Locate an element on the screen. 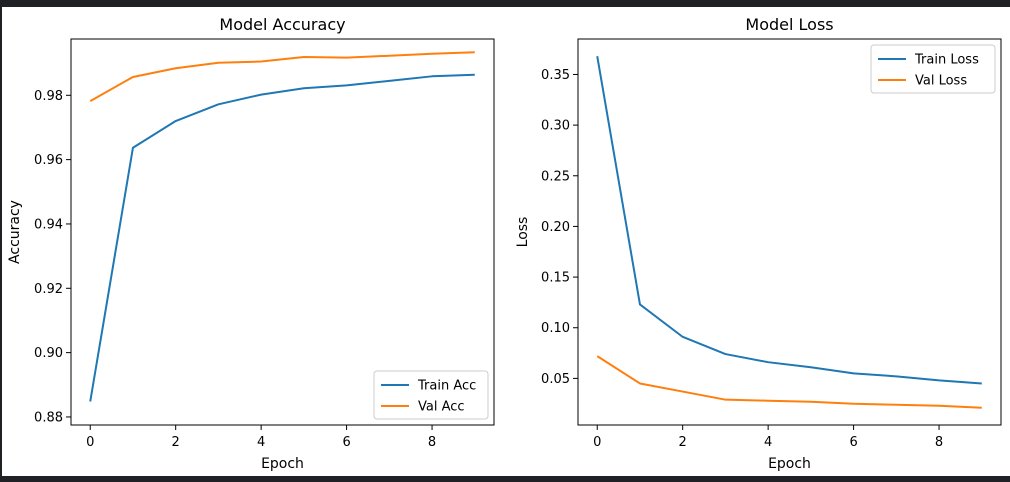 The width and height of the screenshot is (1010, 482). legend-label-train-loss: Train Loss is located at coordinates (946, 60).